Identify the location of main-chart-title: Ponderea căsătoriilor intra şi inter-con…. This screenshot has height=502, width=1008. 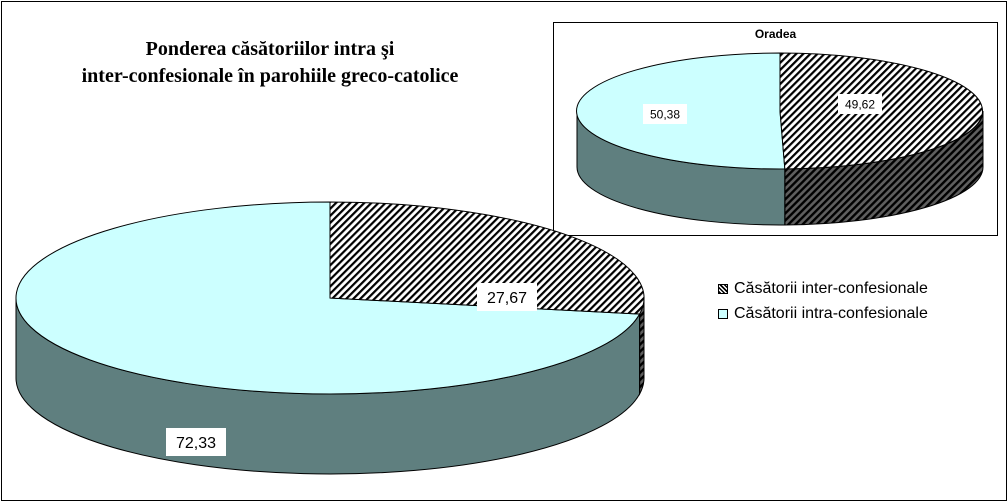
(270, 63).